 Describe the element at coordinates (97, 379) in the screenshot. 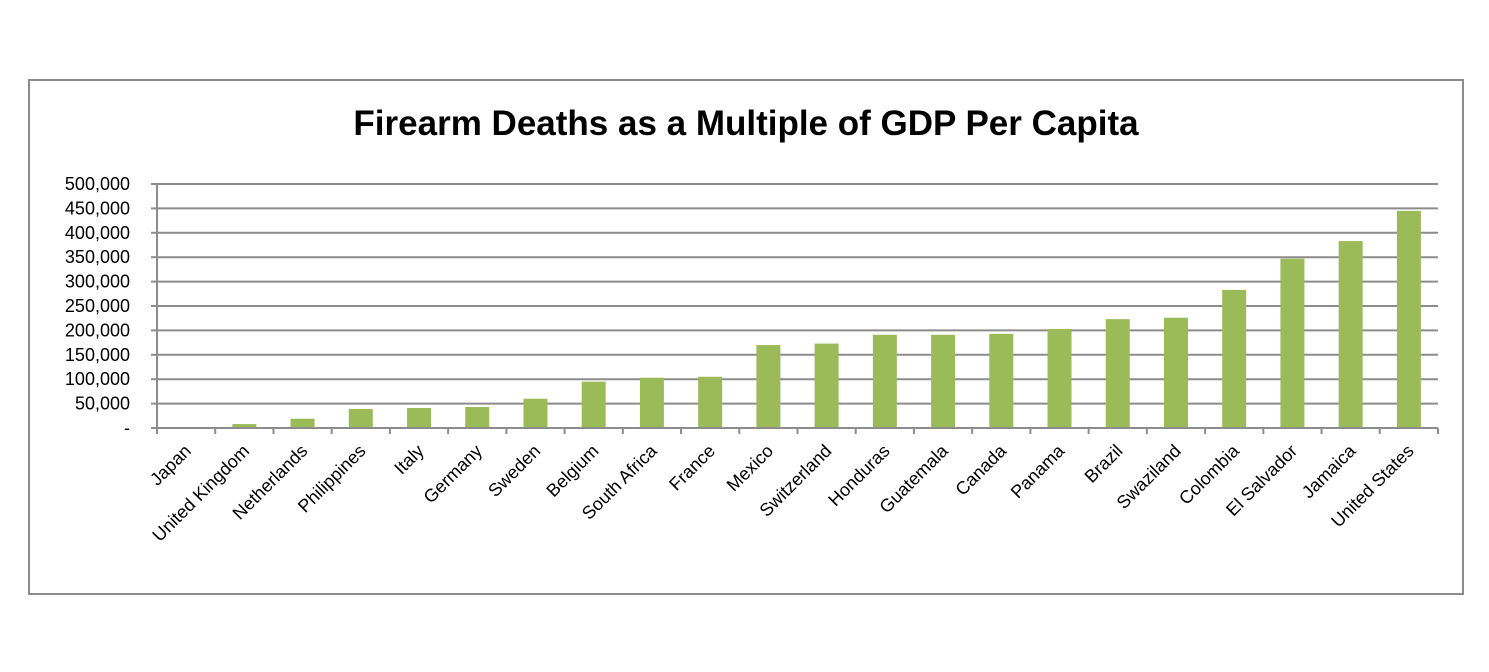

I see `y-tick-label: 100,000` at that location.